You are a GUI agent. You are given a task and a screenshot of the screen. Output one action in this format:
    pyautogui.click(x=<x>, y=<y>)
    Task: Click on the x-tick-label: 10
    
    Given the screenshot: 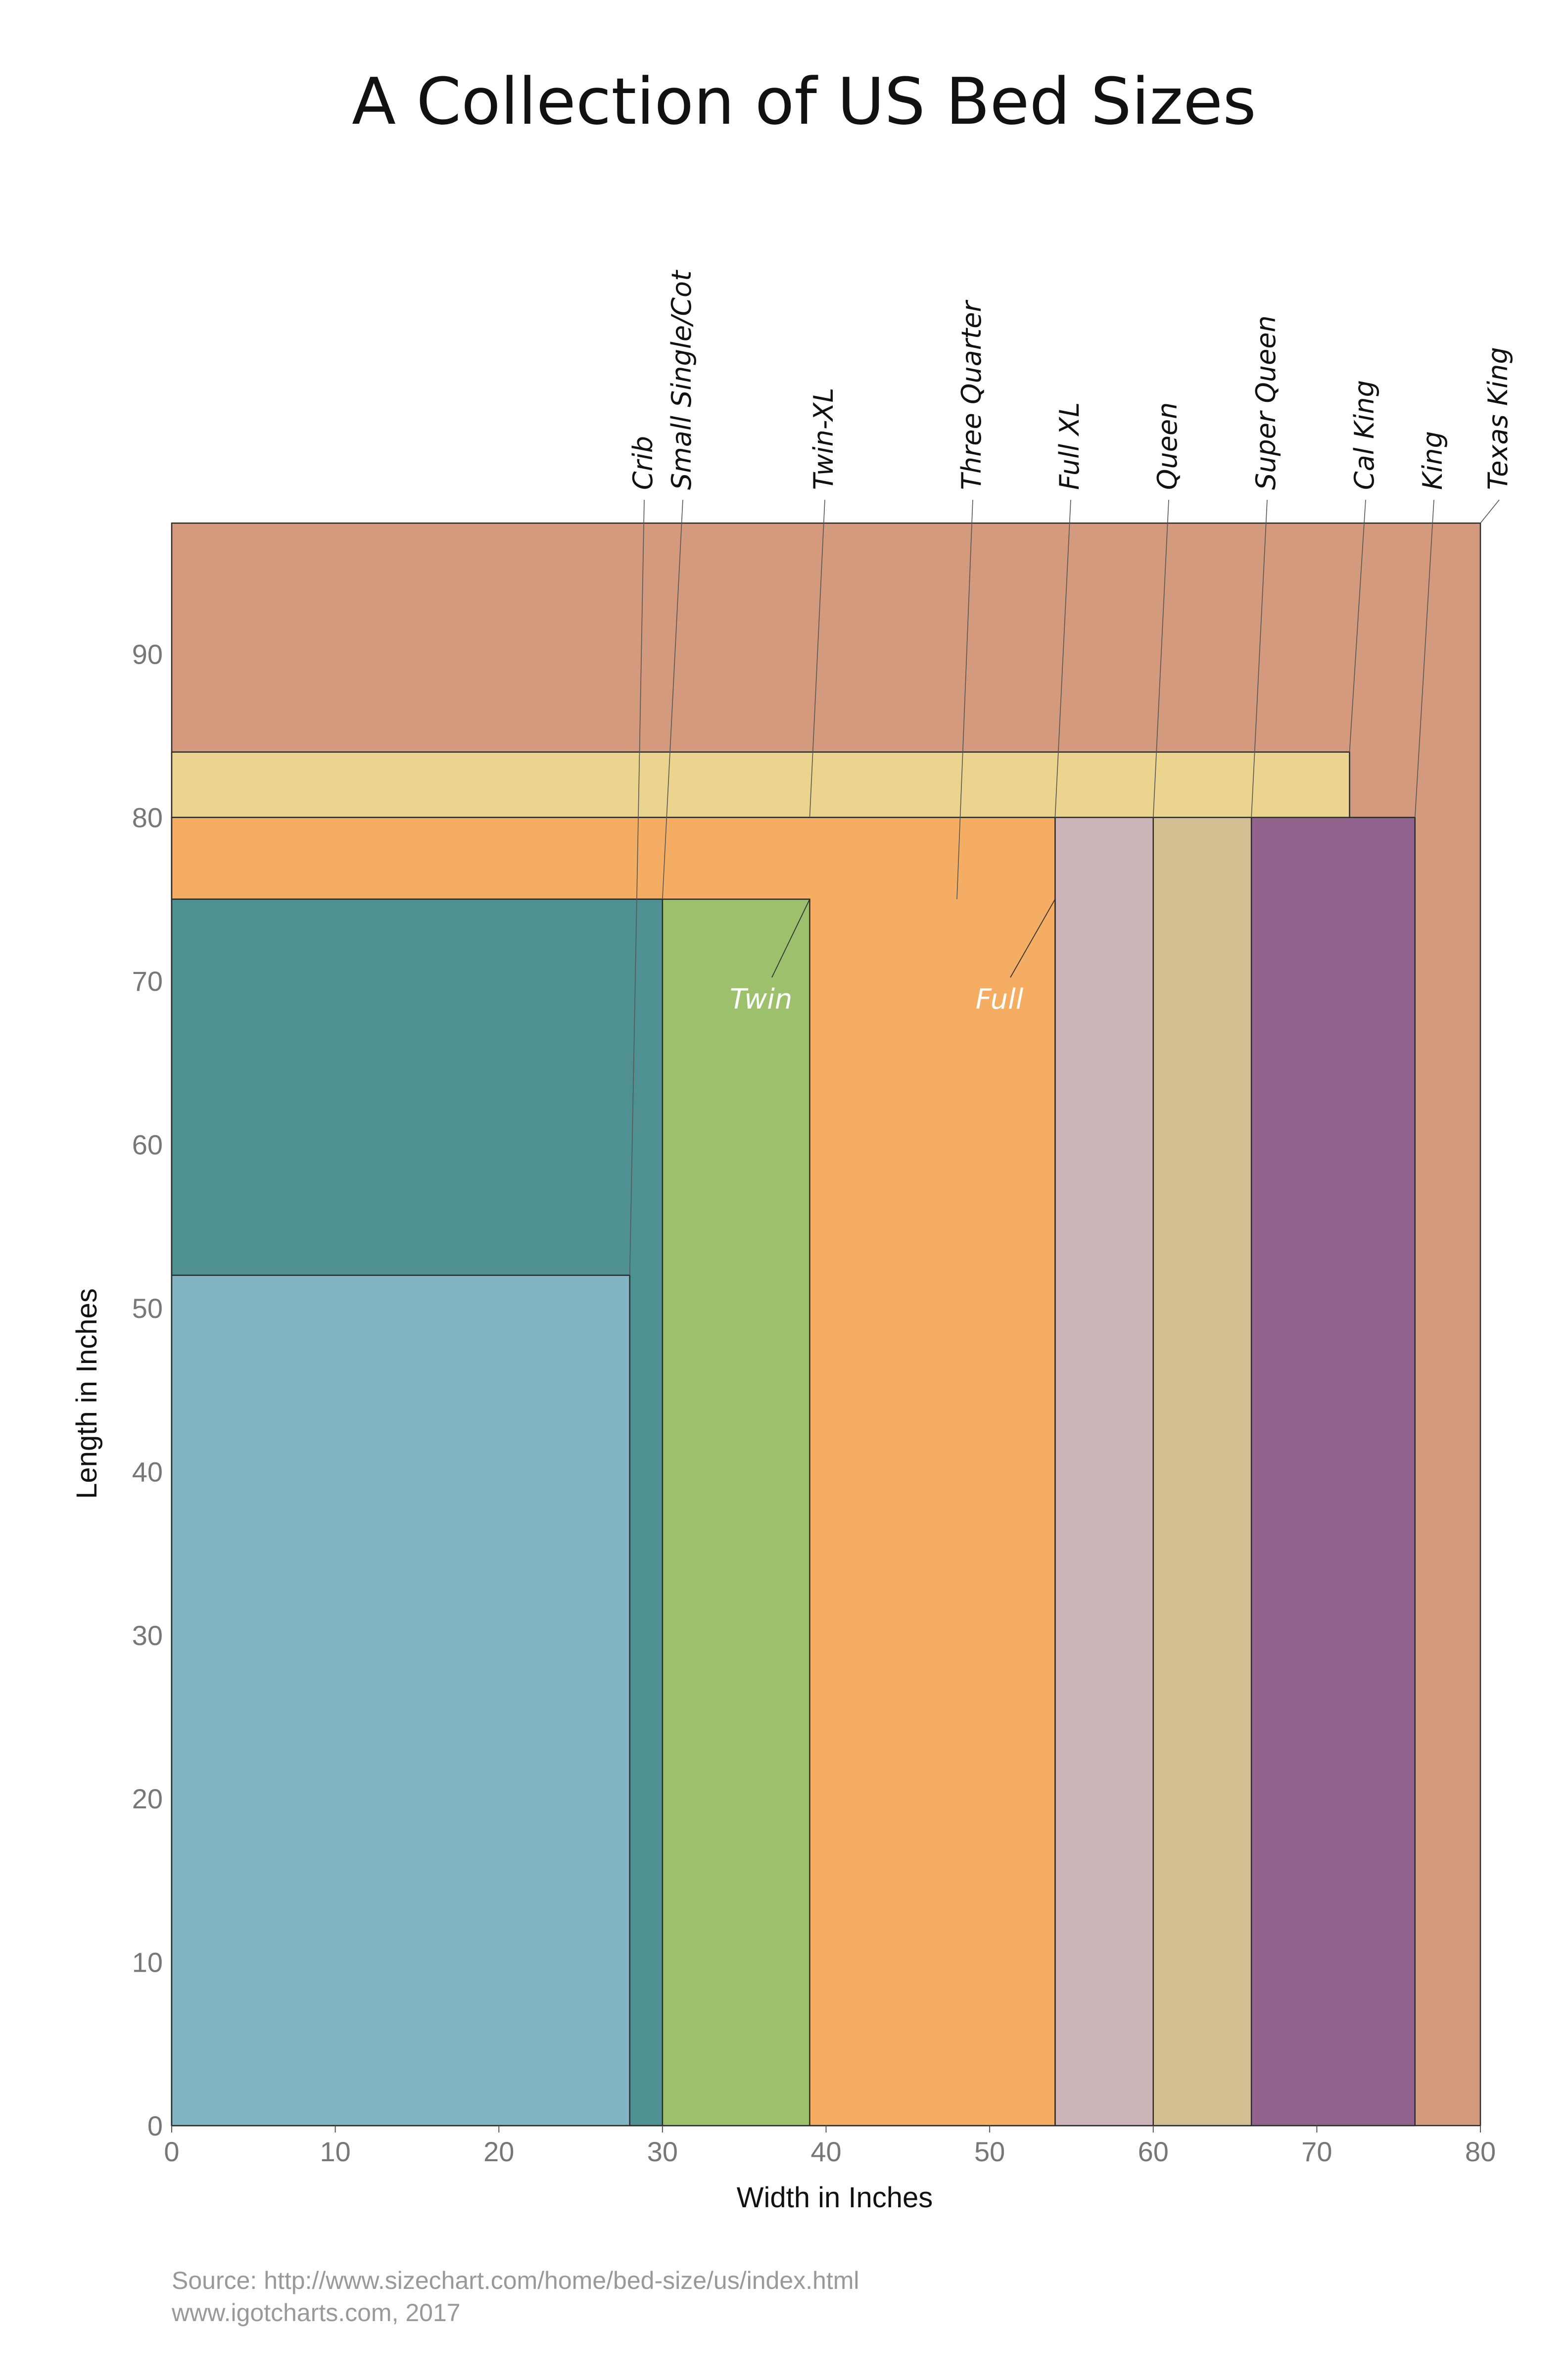 What is the action you would take?
    pyautogui.click(x=335, y=2151)
    